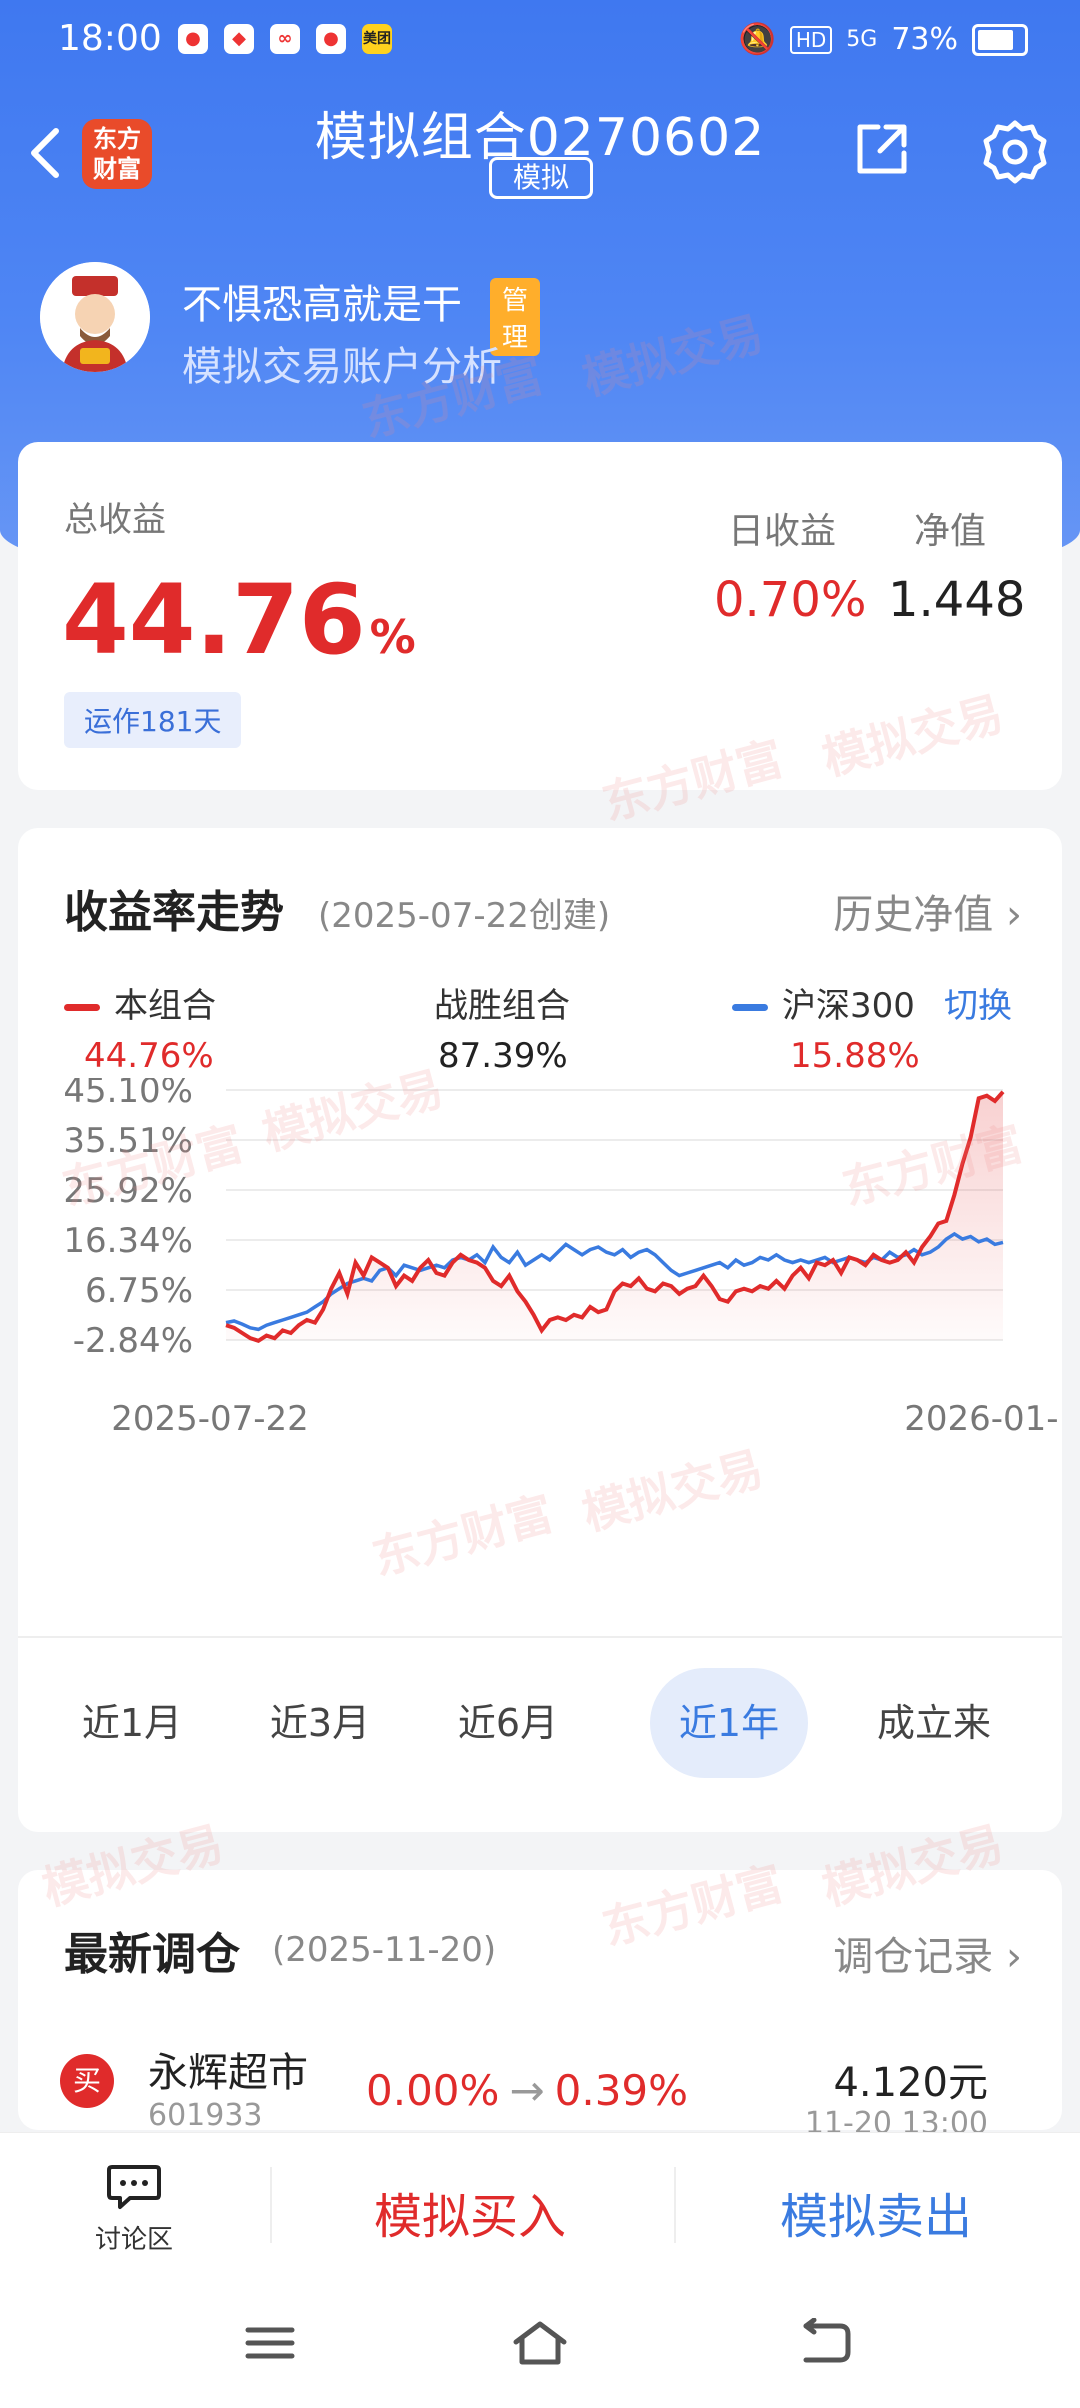 This screenshot has width=1080, height=2408. What do you see at coordinates (128, 1191) in the screenshot?
I see `y-tick-label: 25.92%` at bounding box center [128, 1191].